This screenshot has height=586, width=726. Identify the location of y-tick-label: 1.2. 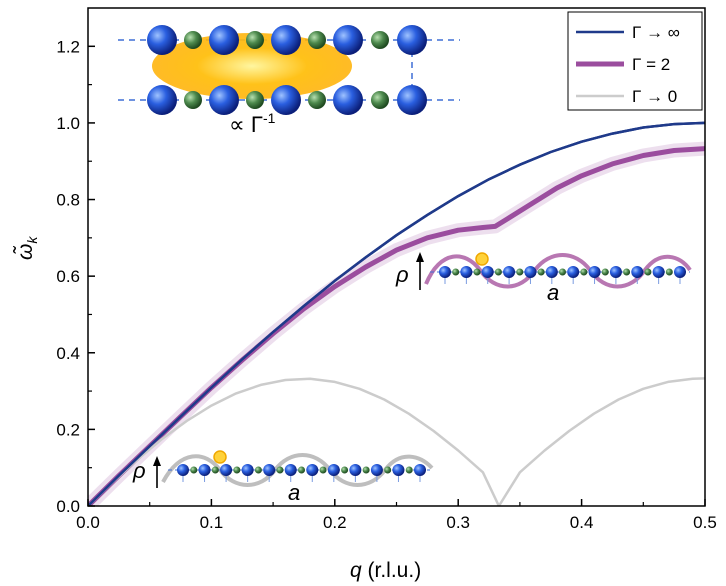
(68, 46).